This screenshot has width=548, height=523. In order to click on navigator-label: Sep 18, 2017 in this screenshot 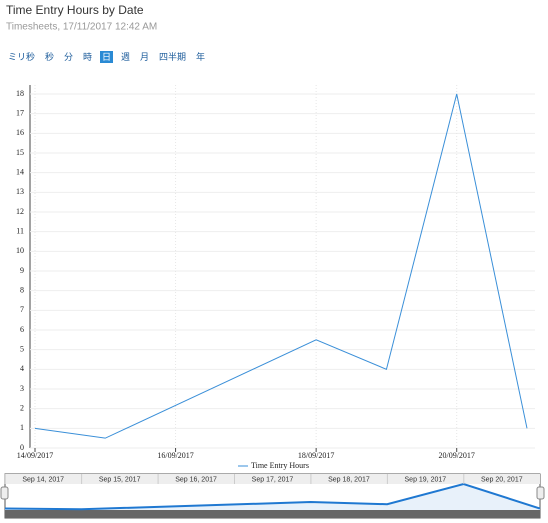, I will do `click(349, 479)`.